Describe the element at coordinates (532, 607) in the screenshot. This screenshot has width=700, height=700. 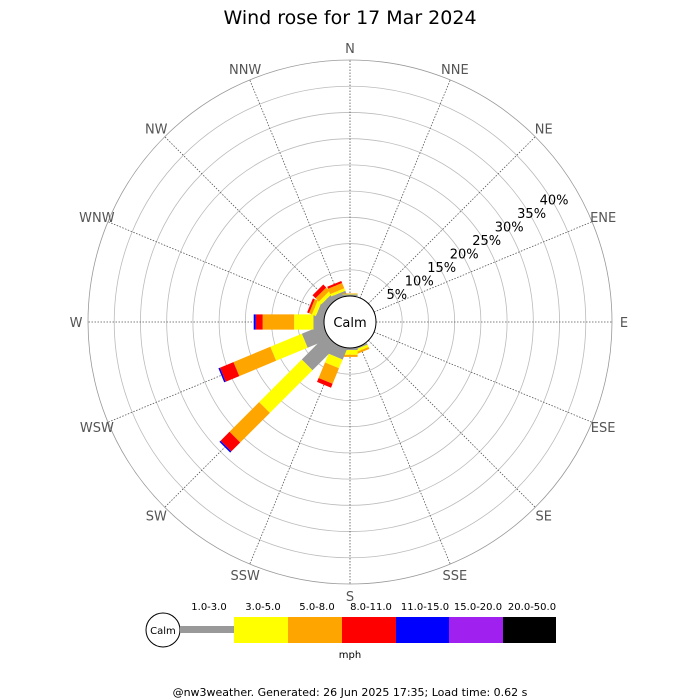
I see `legend-label-6: 20.0-50.0` at that location.